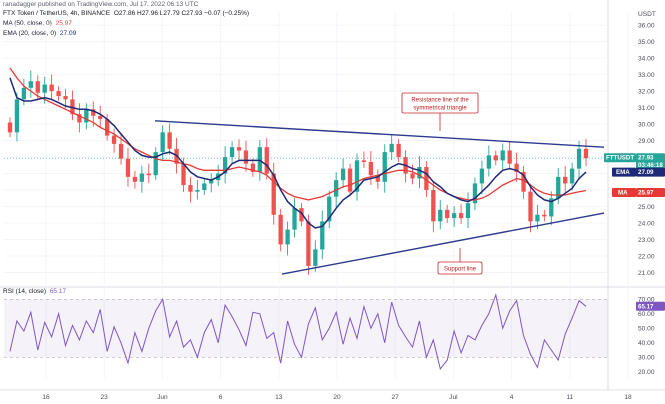 The height and width of the screenshot is (404, 665). What do you see at coordinates (646, 75) in the screenshot?
I see `price-tick-label: 33.00` at bounding box center [646, 75].